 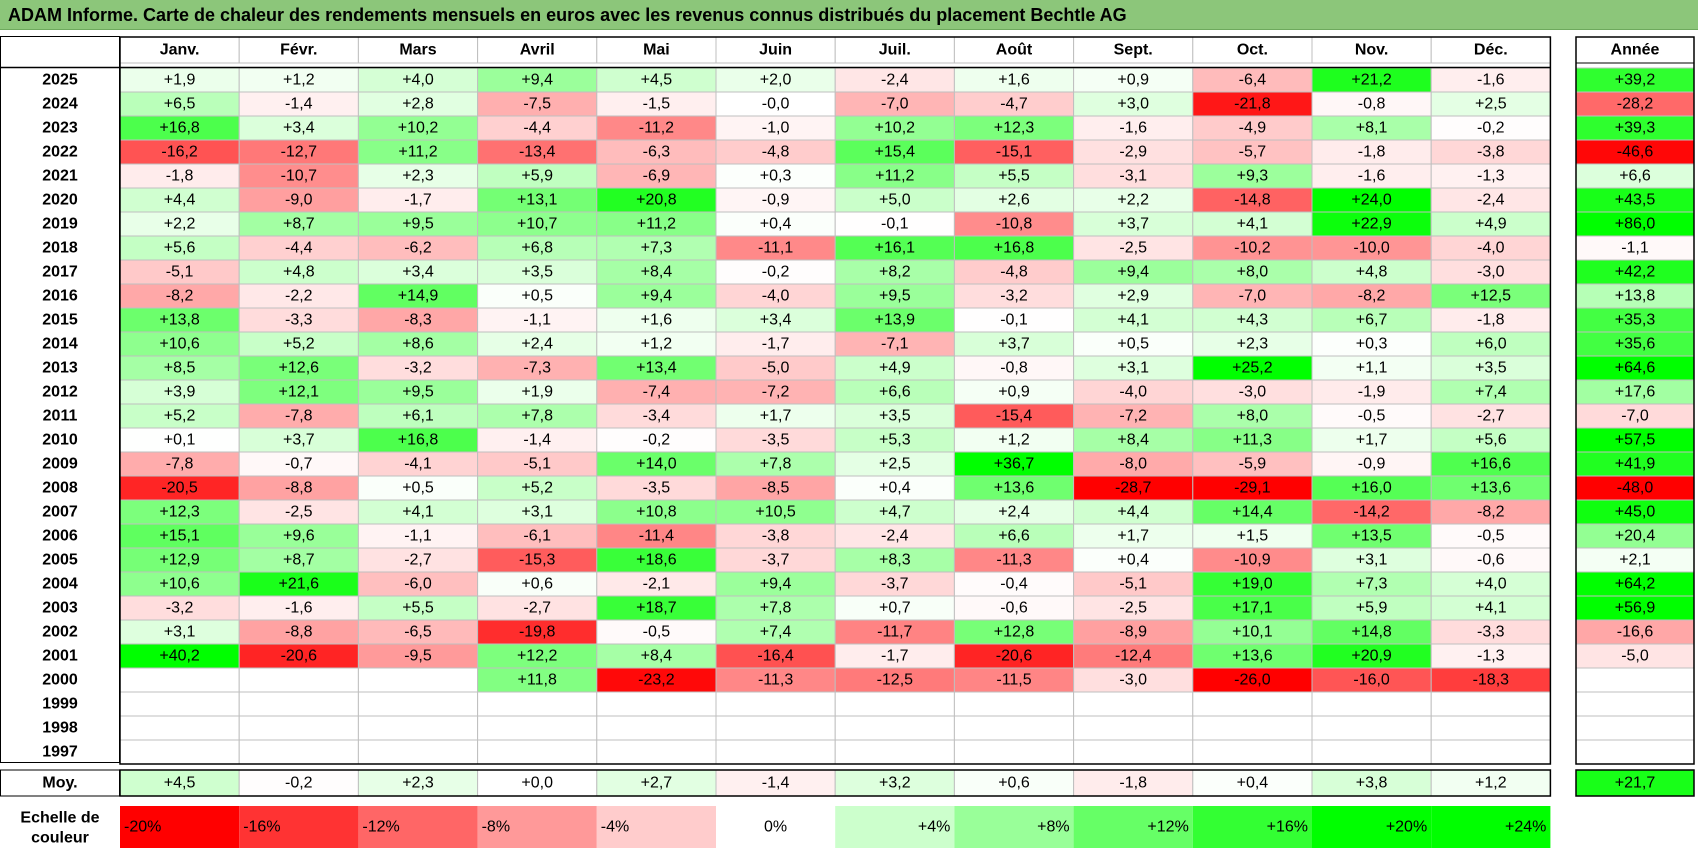 I want to click on cell-value-label: +11,2, so click(x=417, y=152).